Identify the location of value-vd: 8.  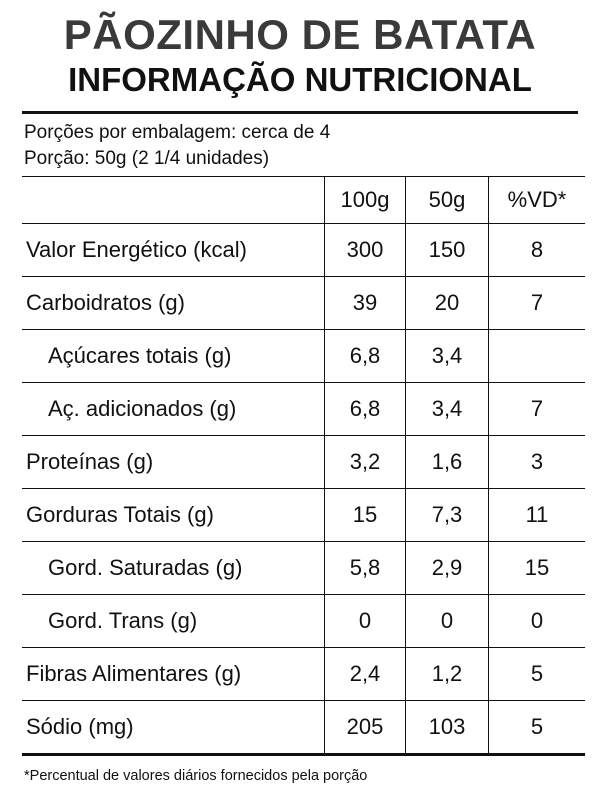
(536, 250).